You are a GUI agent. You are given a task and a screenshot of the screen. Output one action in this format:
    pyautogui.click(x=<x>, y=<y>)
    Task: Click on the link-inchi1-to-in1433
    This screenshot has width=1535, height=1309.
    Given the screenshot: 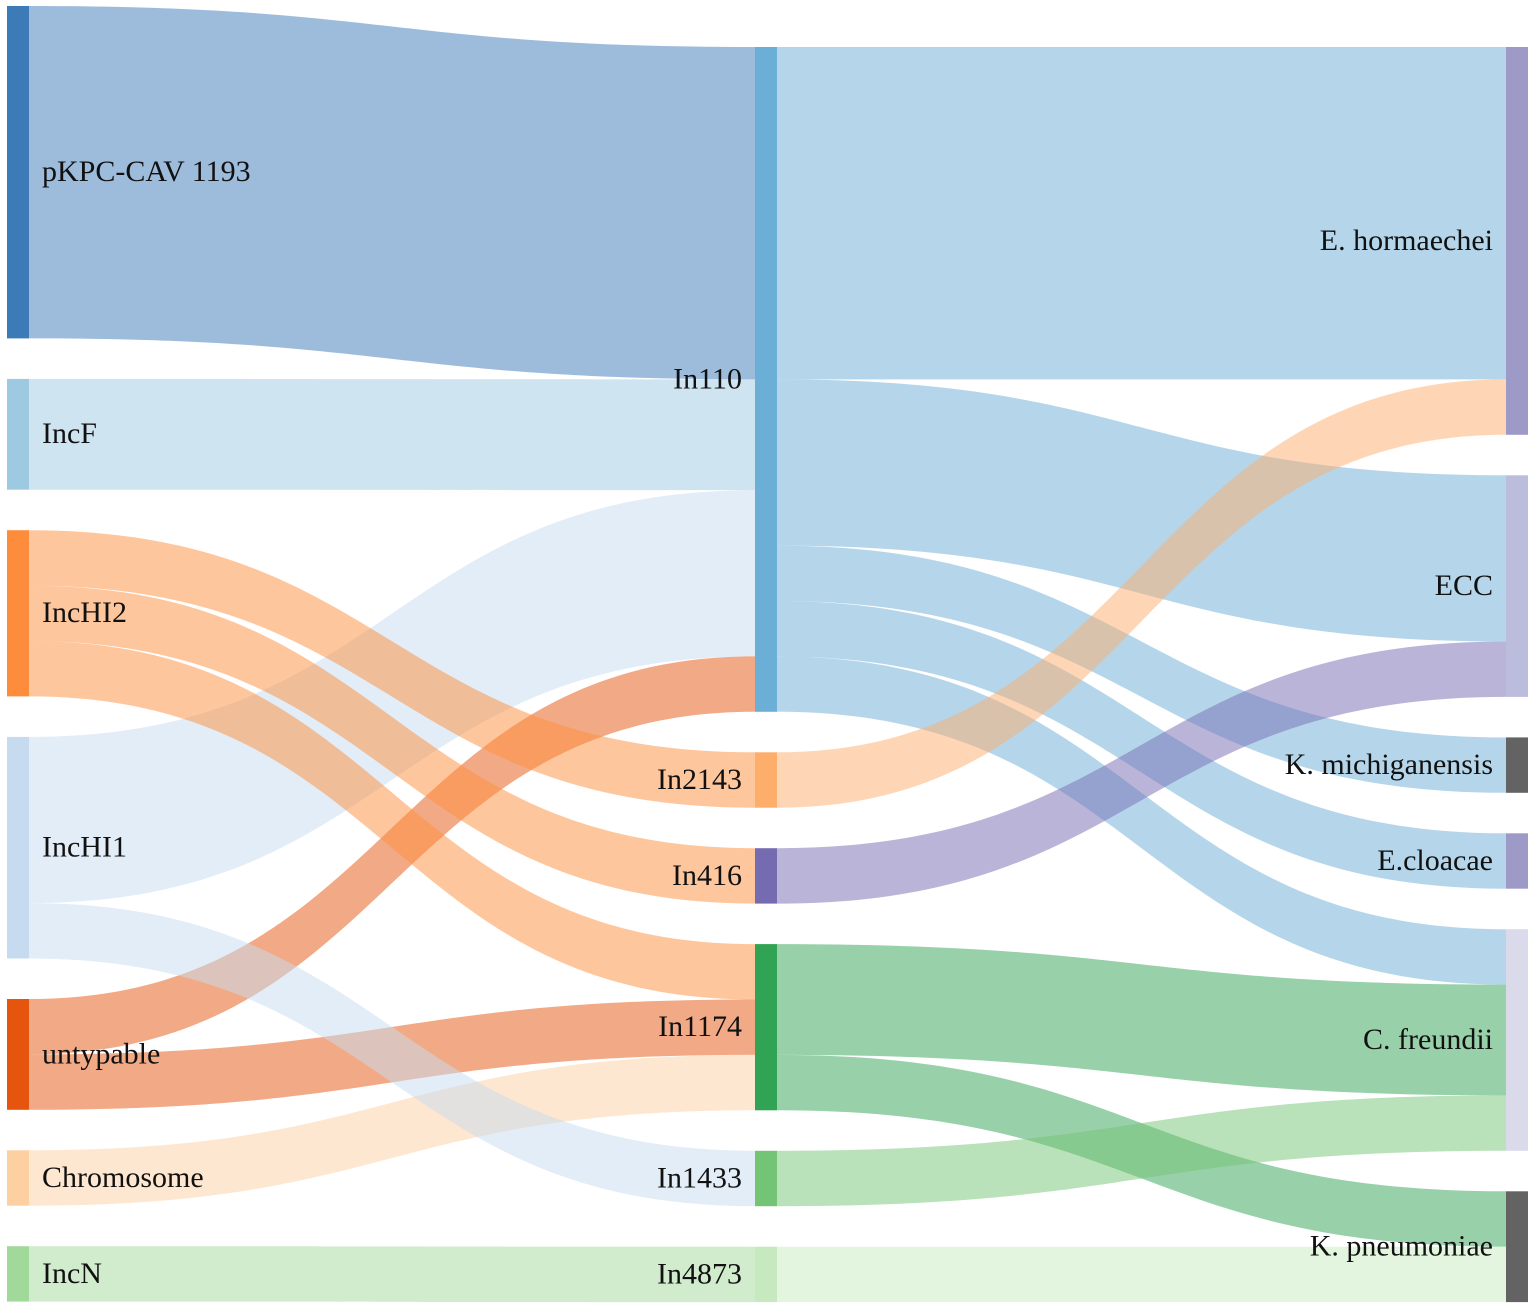 What is the action you would take?
    pyautogui.click(x=392, y=1055)
    